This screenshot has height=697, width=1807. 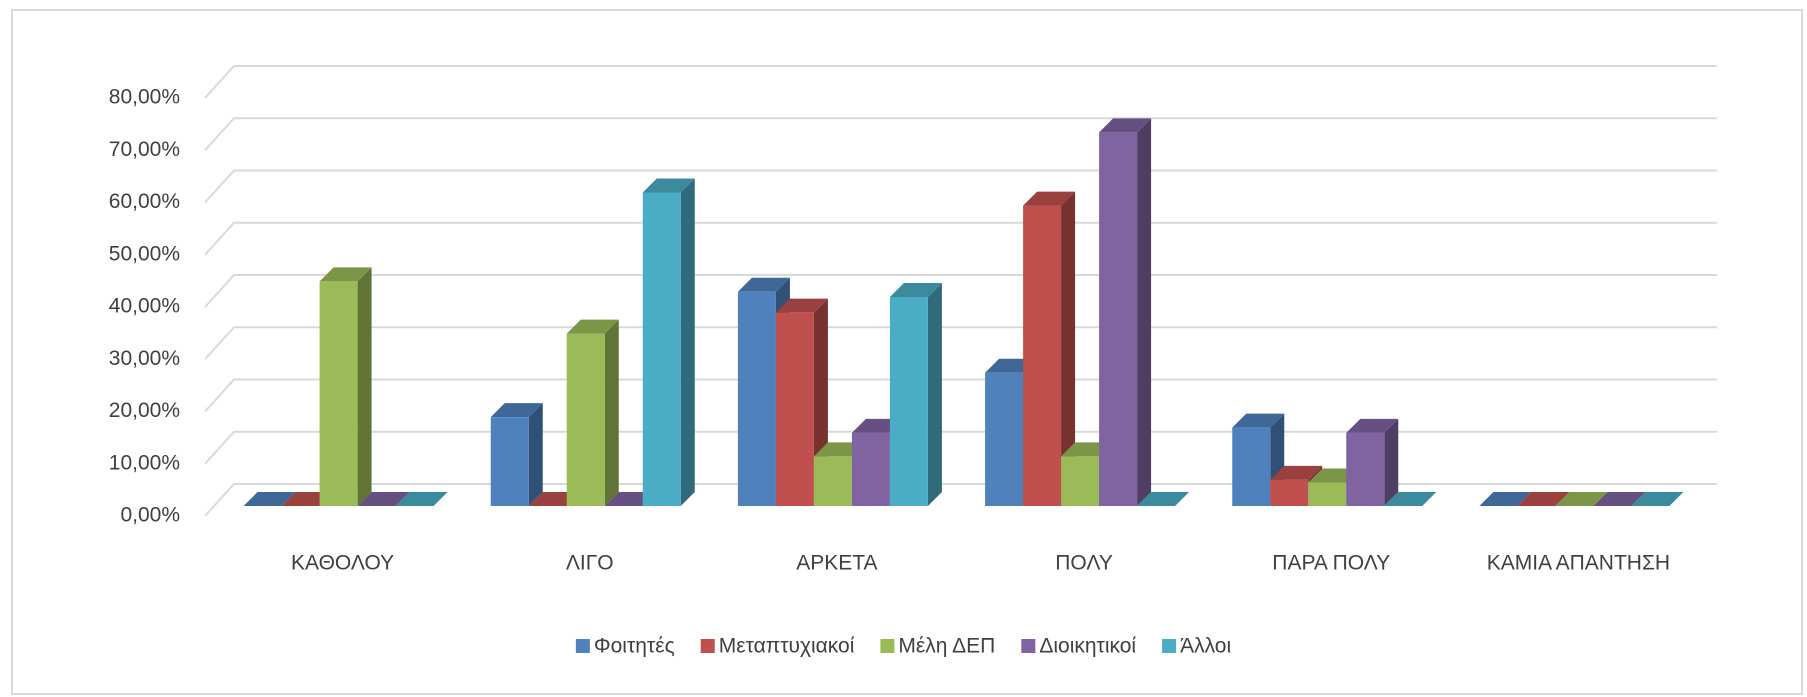 I want to click on x-tick-label: ΛΙΓΟ, so click(x=590, y=563).